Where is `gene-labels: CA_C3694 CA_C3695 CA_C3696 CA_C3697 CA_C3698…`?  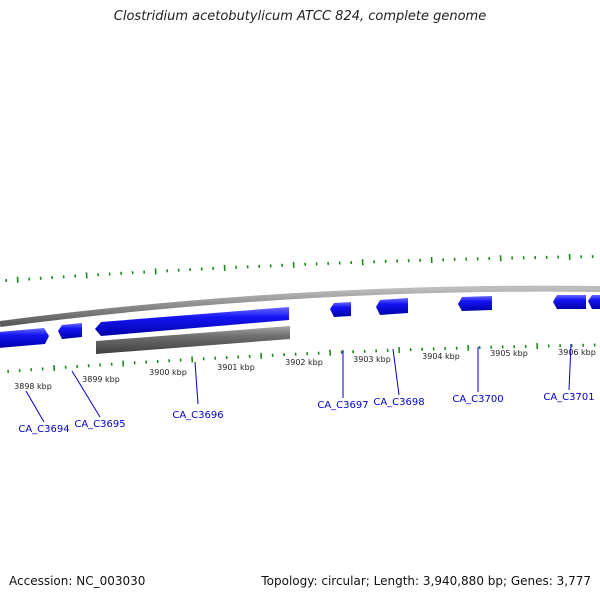 gene-labels: CA_C3694 CA_C3695 CA_C3696 CA_C3697 CA_C3698… is located at coordinates (306, 413).